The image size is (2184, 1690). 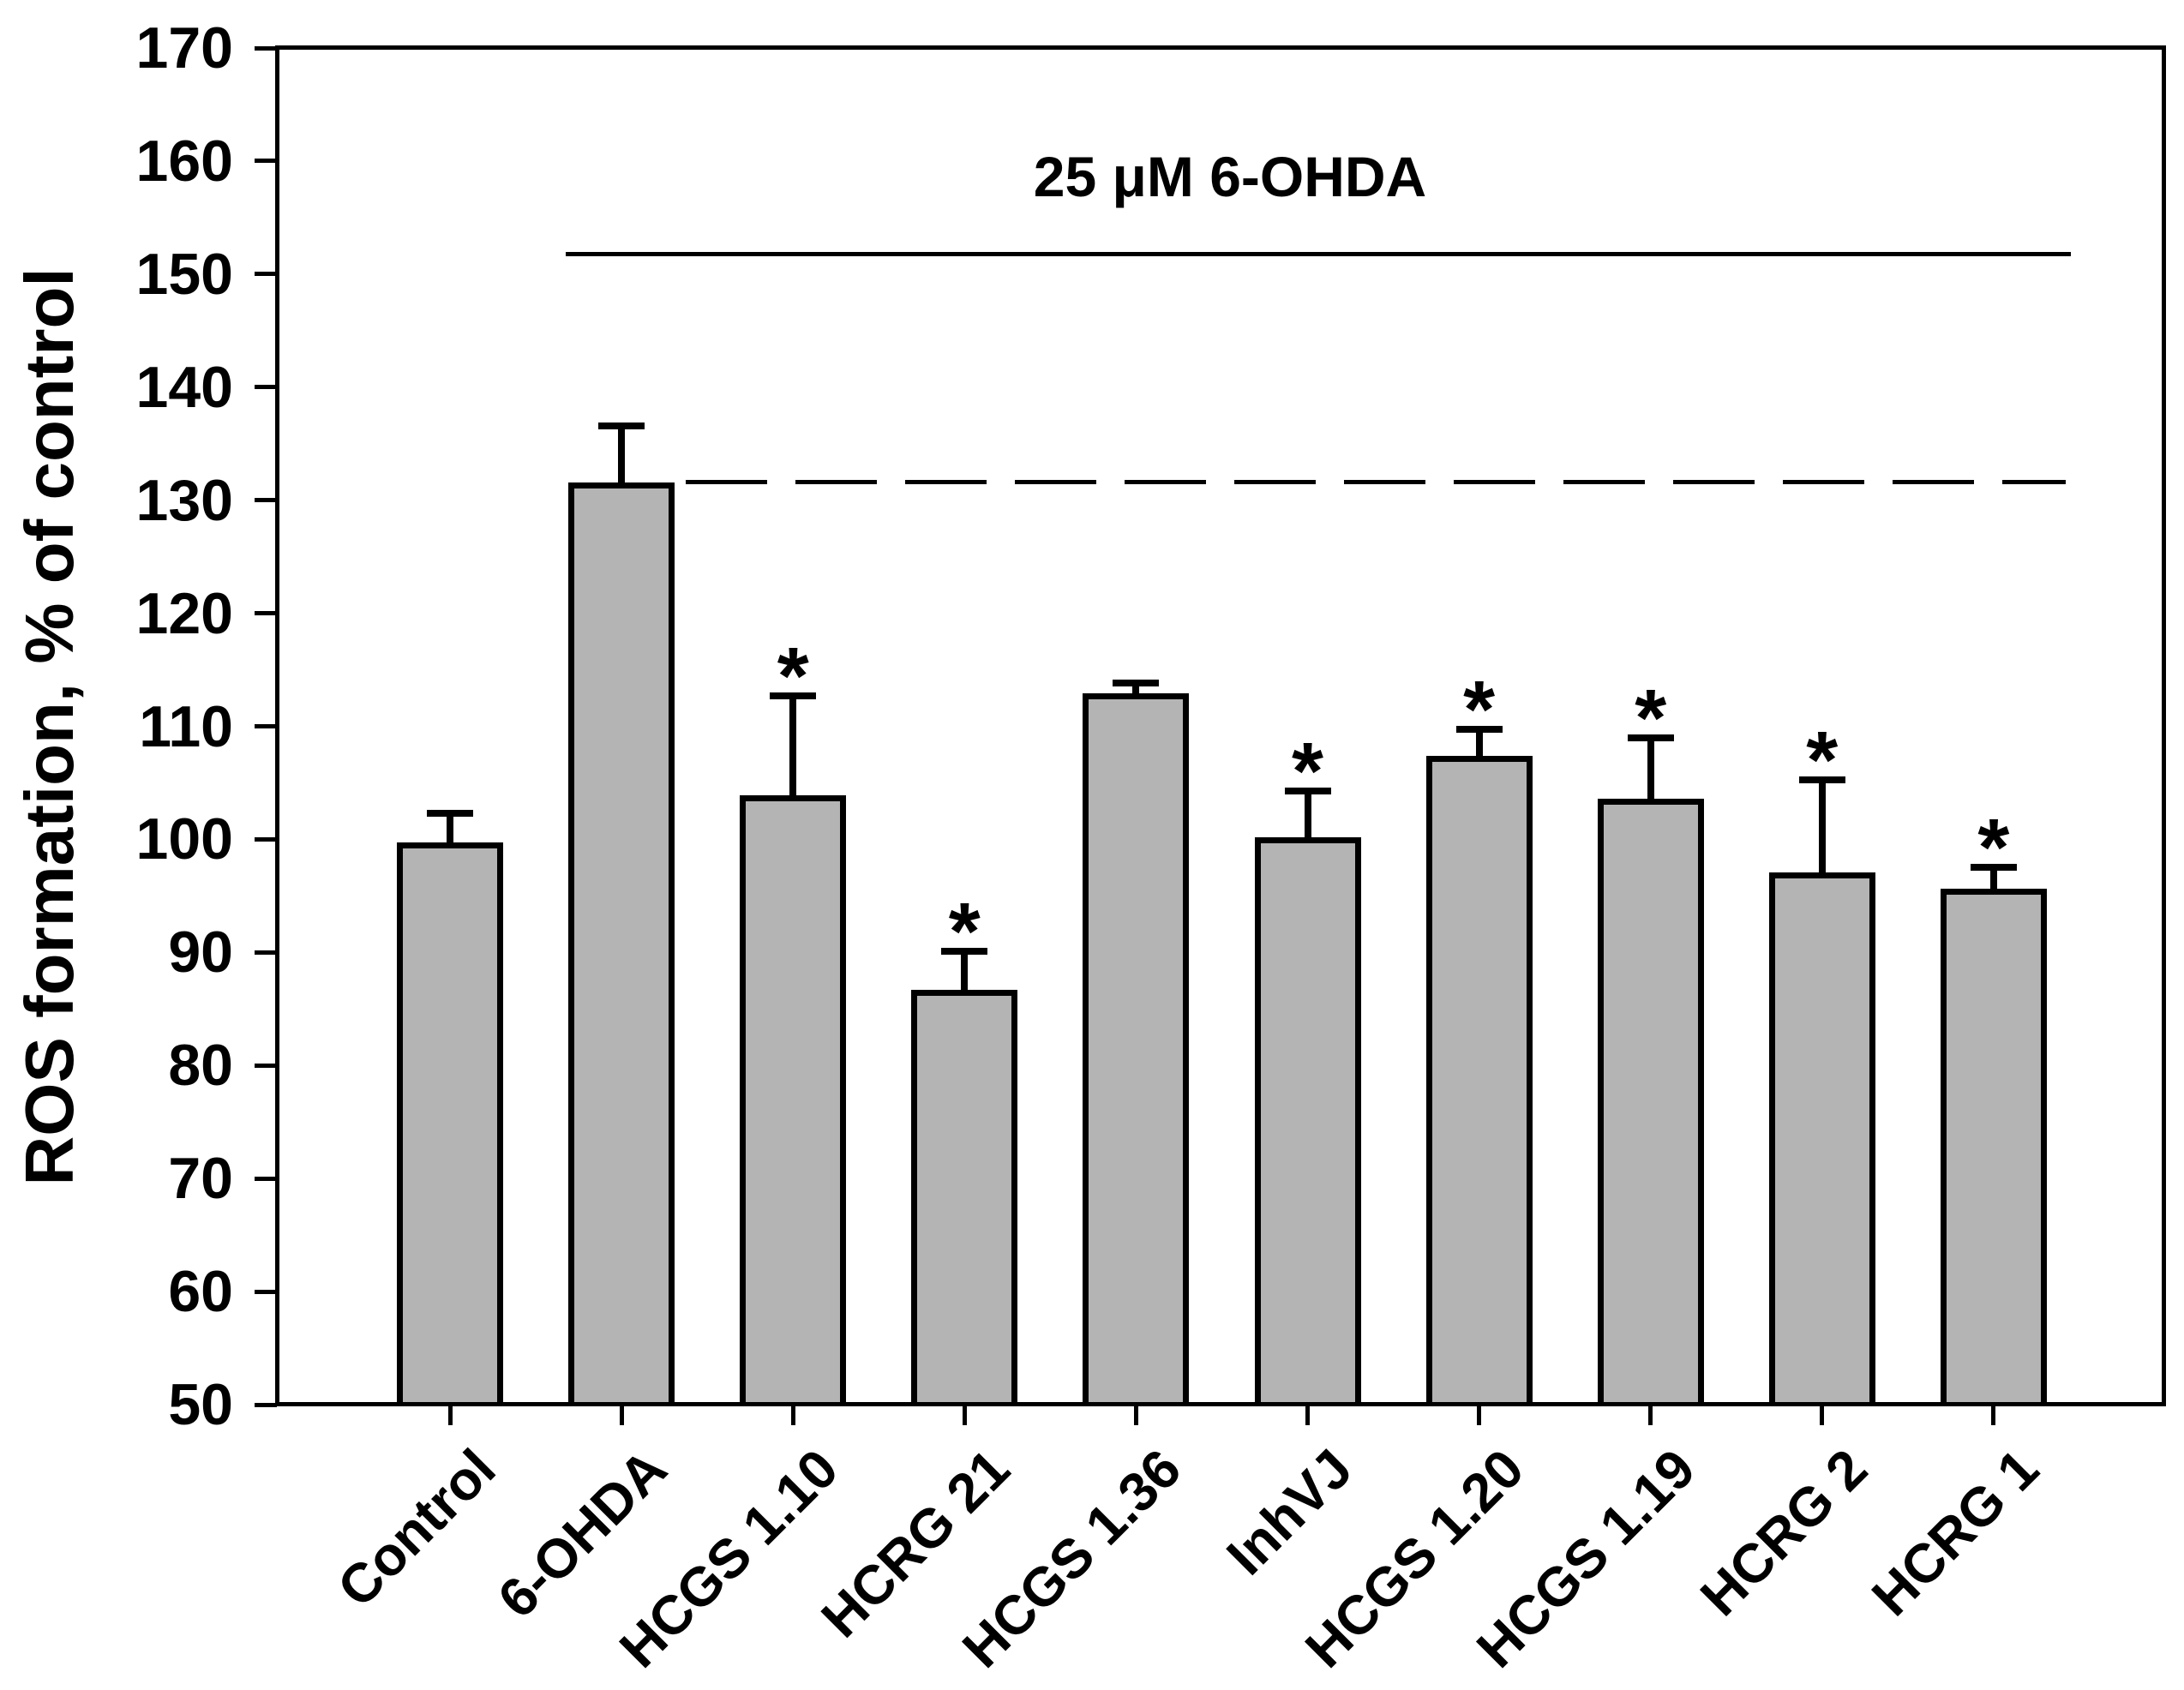 What do you see at coordinates (184, 161) in the screenshot?
I see `y-tick-label: 160` at bounding box center [184, 161].